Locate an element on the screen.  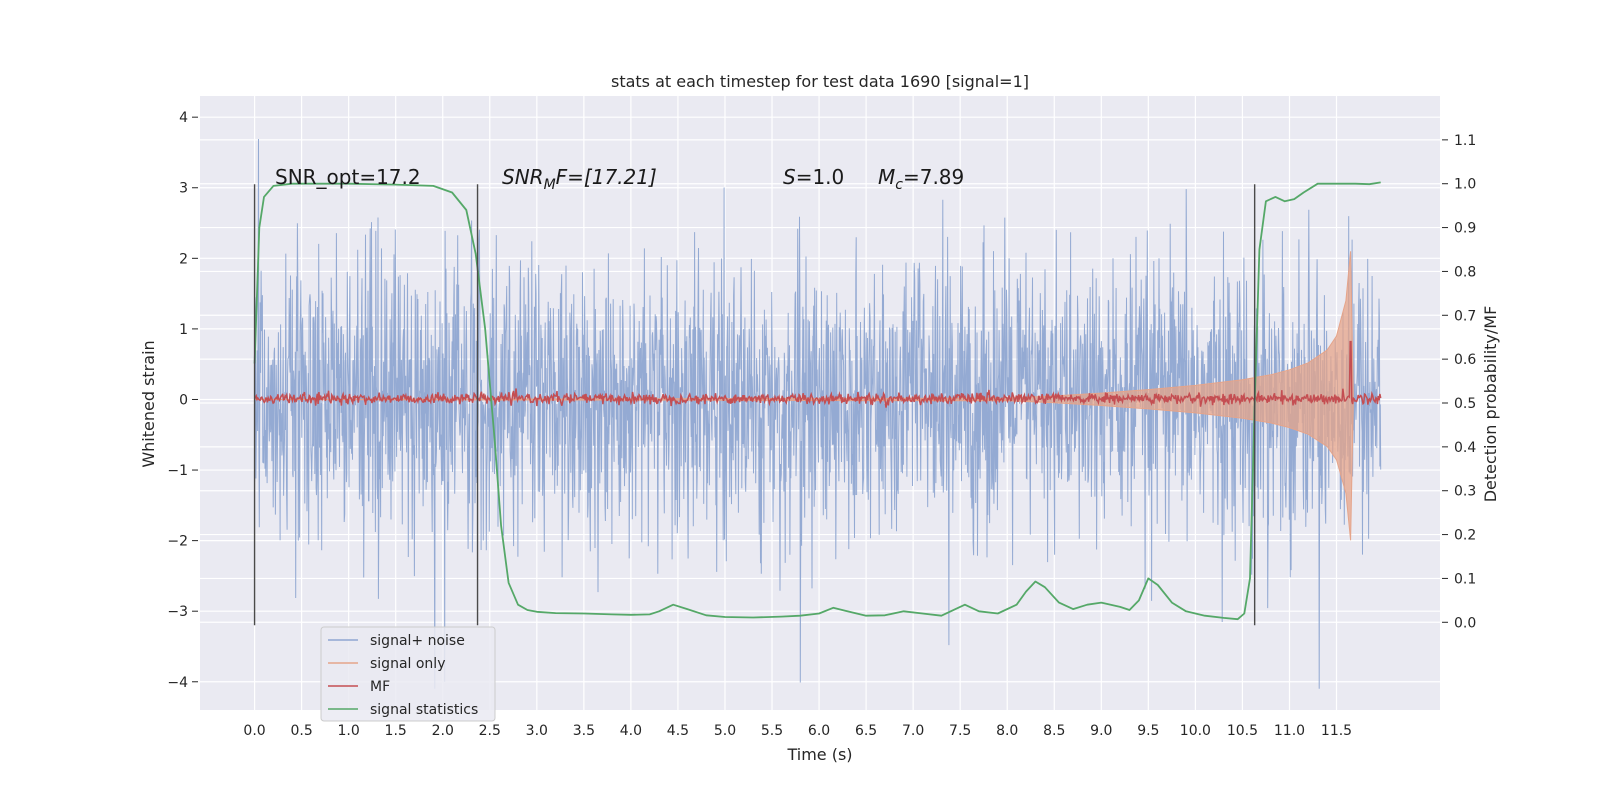
x-tick-label: 3.0 is located at coordinates (537, 731).